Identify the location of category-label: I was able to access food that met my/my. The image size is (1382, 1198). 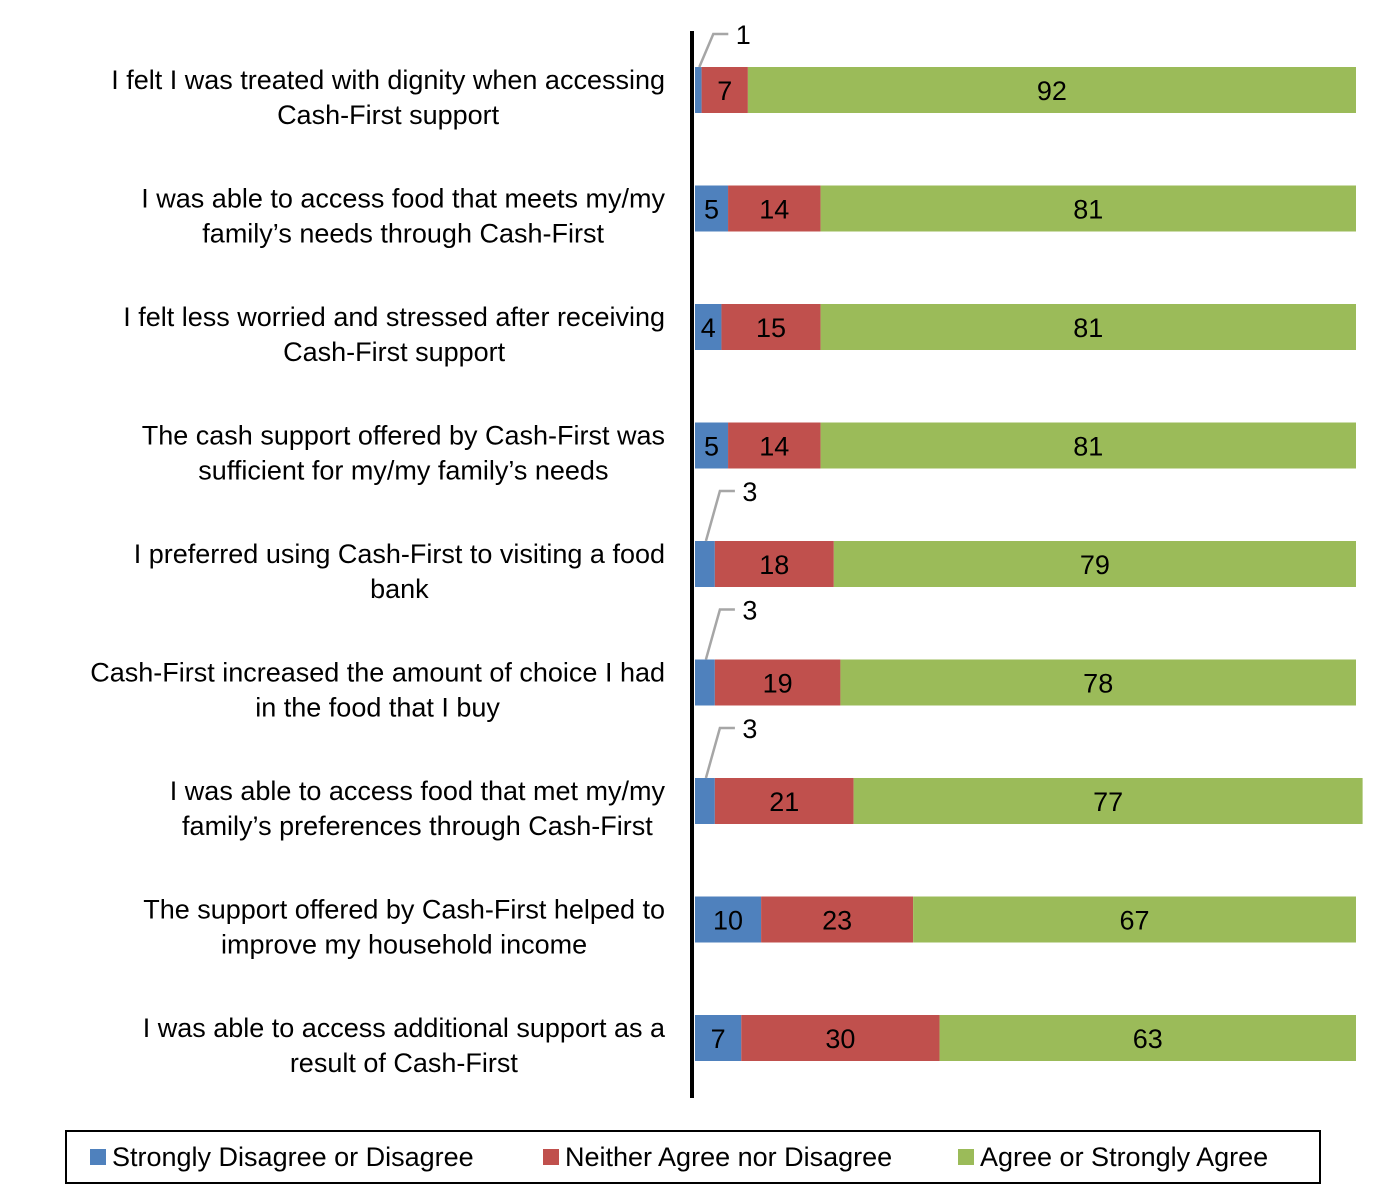
(418, 791).